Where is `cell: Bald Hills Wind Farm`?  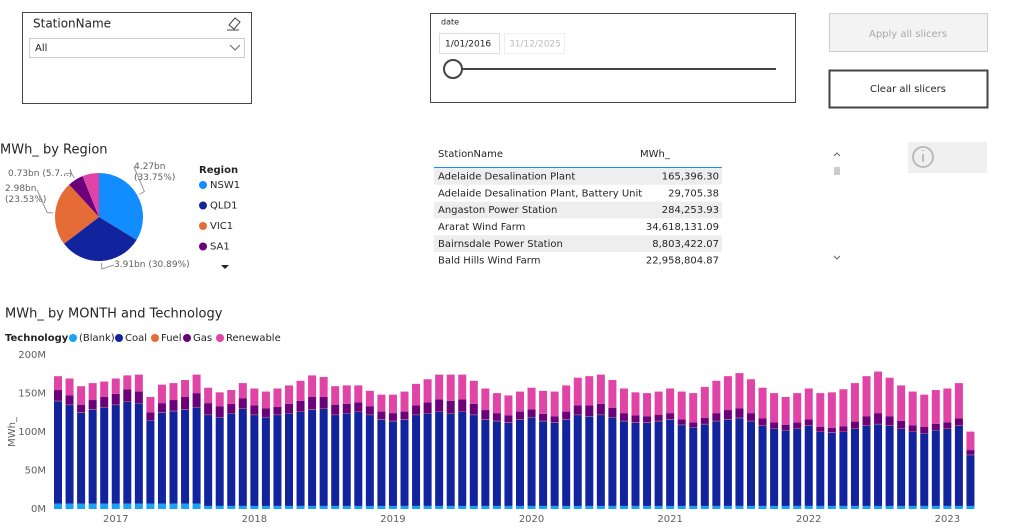 cell: Bald Hills Wind Farm is located at coordinates (489, 261).